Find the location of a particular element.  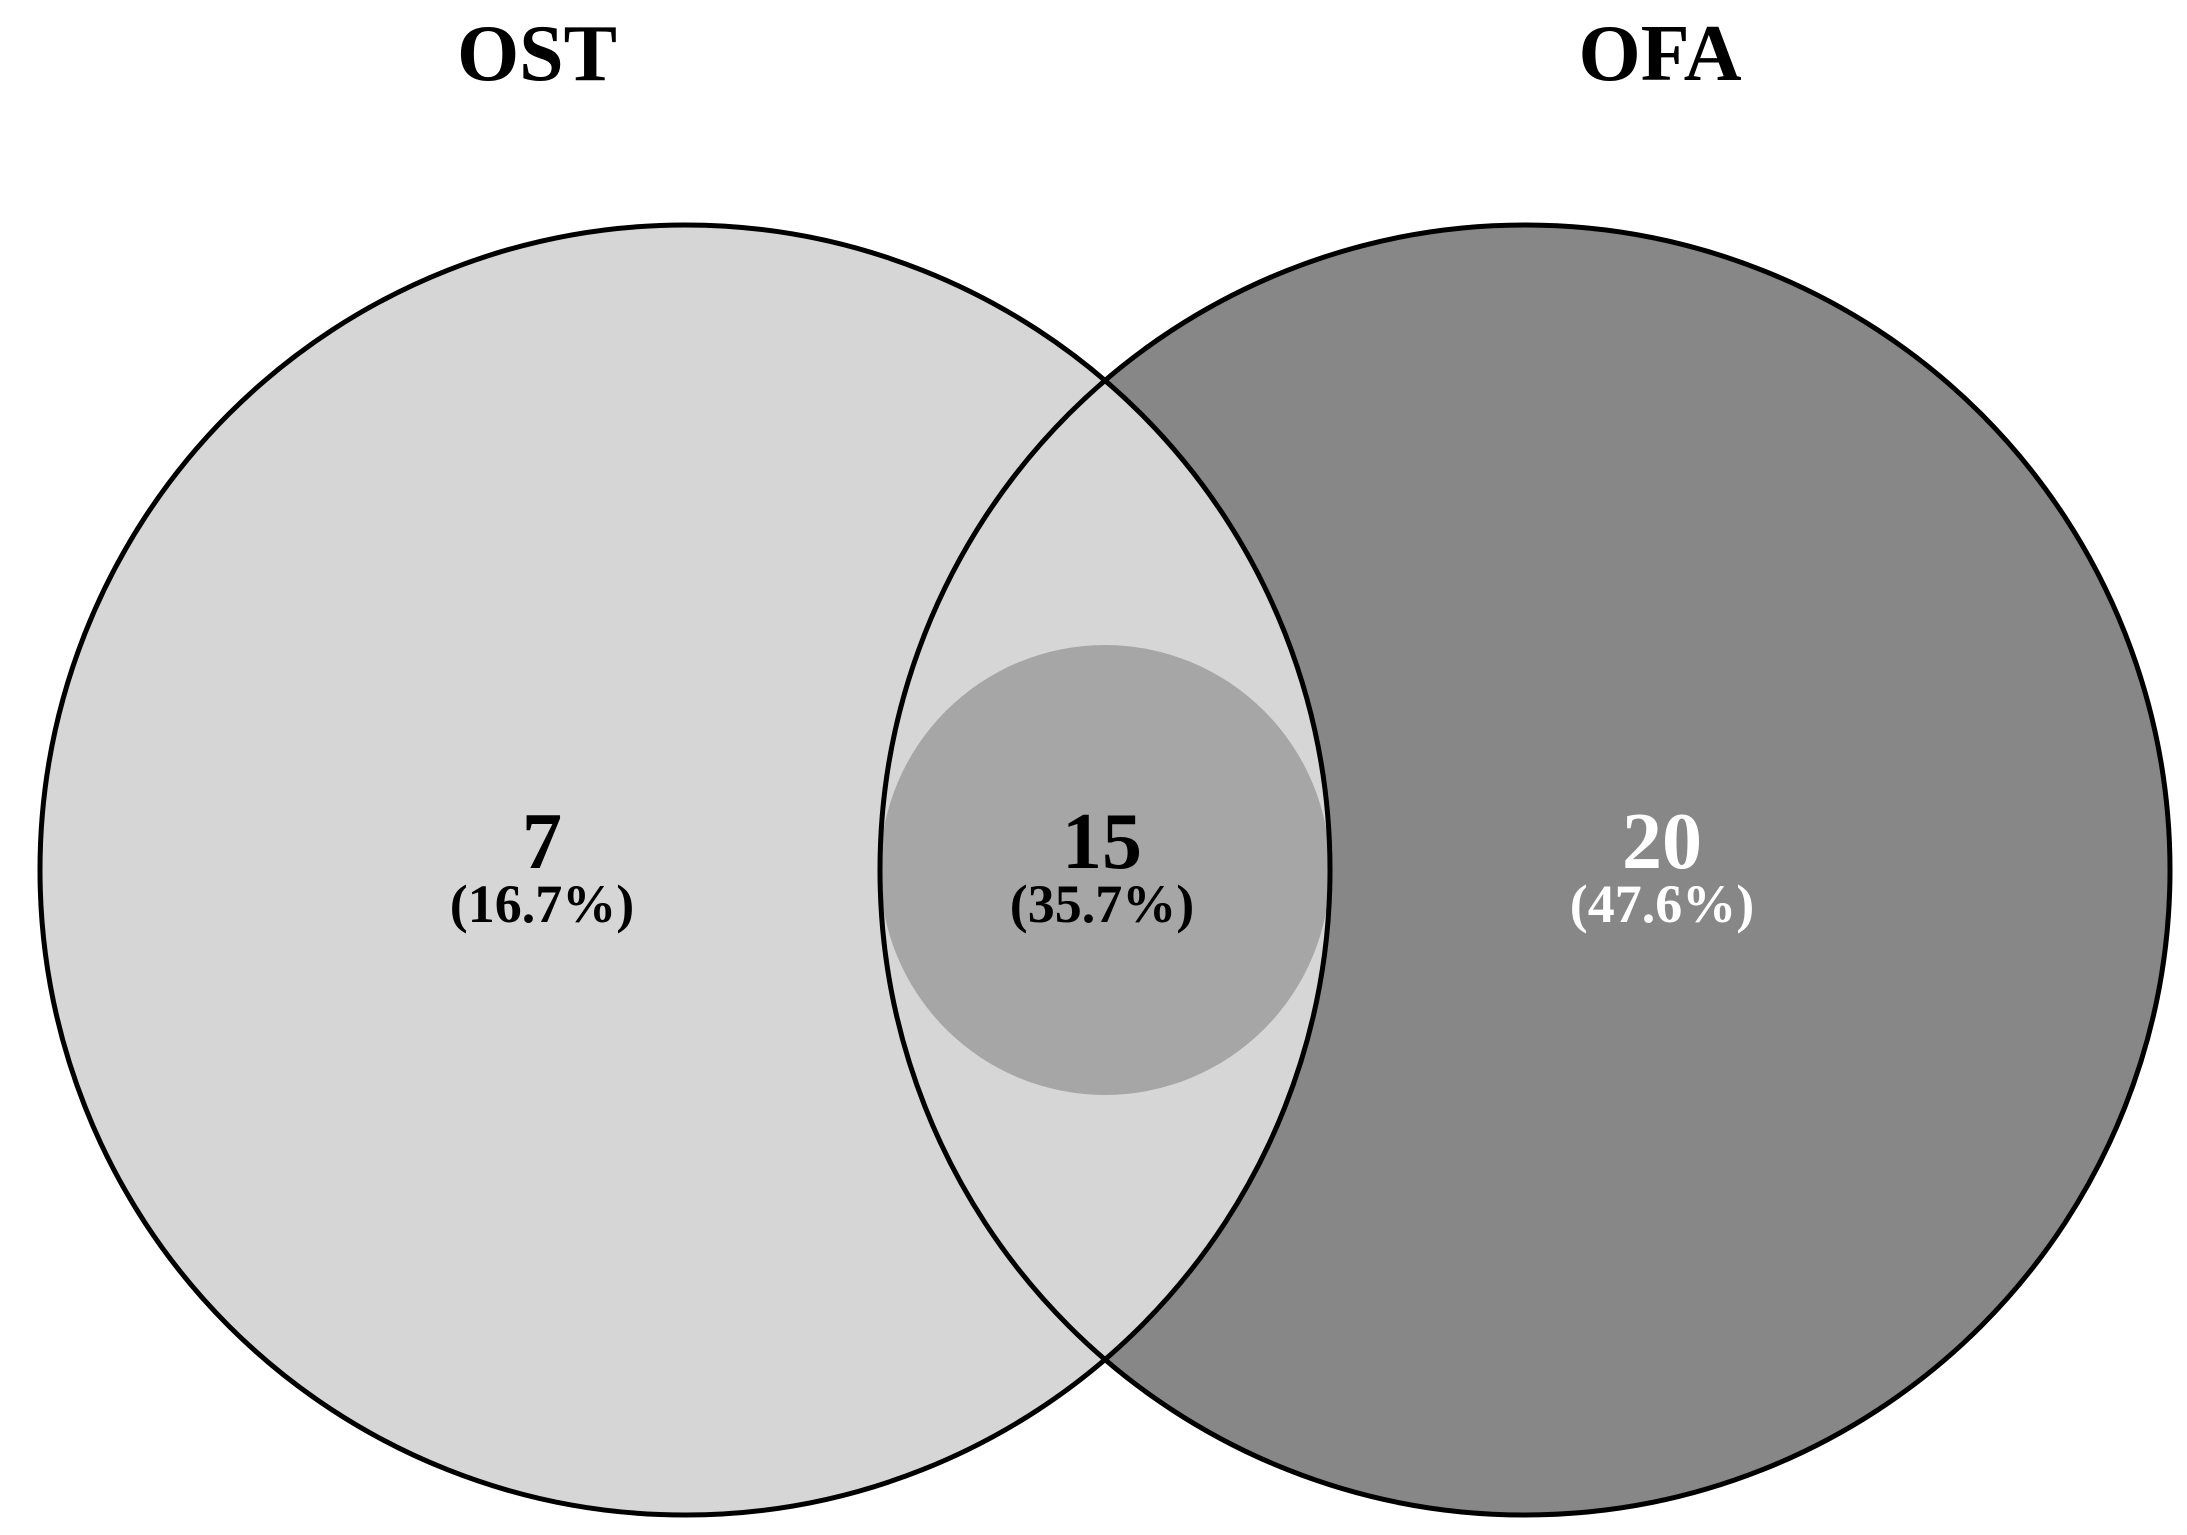

ofa-title: OFA is located at coordinates (1660, 54).